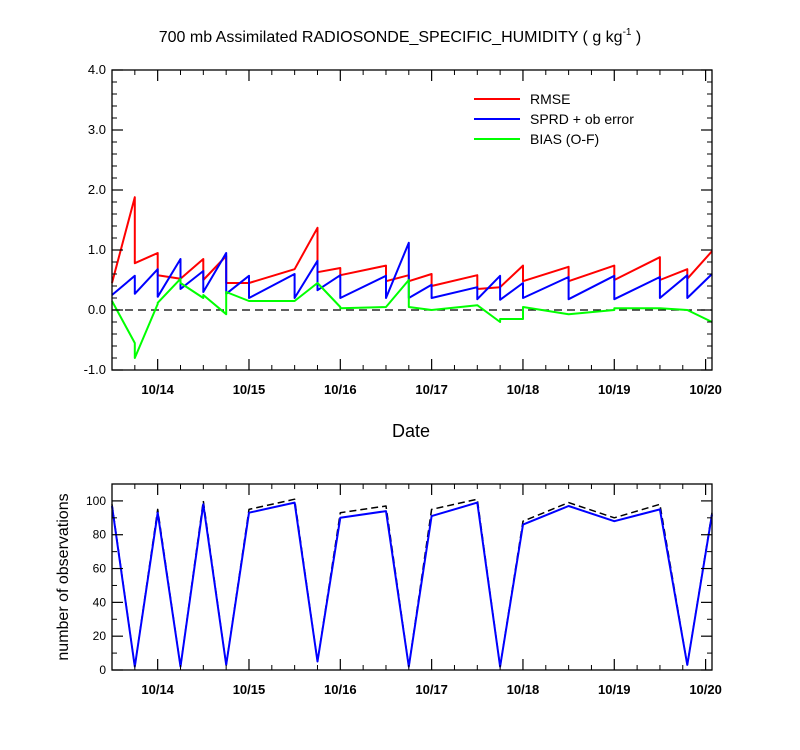  What do you see at coordinates (550, 99) in the screenshot?
I see `legend-rmse-label: RMSE` at bounding box center [550, 99].